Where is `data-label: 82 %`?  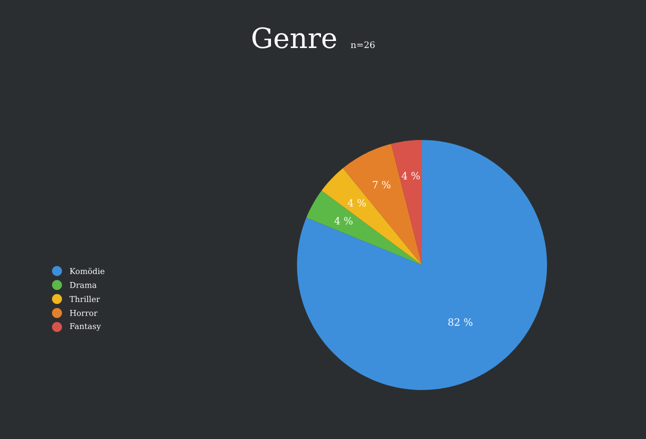 data-label: 82 % is located at coordinates (460, 322).